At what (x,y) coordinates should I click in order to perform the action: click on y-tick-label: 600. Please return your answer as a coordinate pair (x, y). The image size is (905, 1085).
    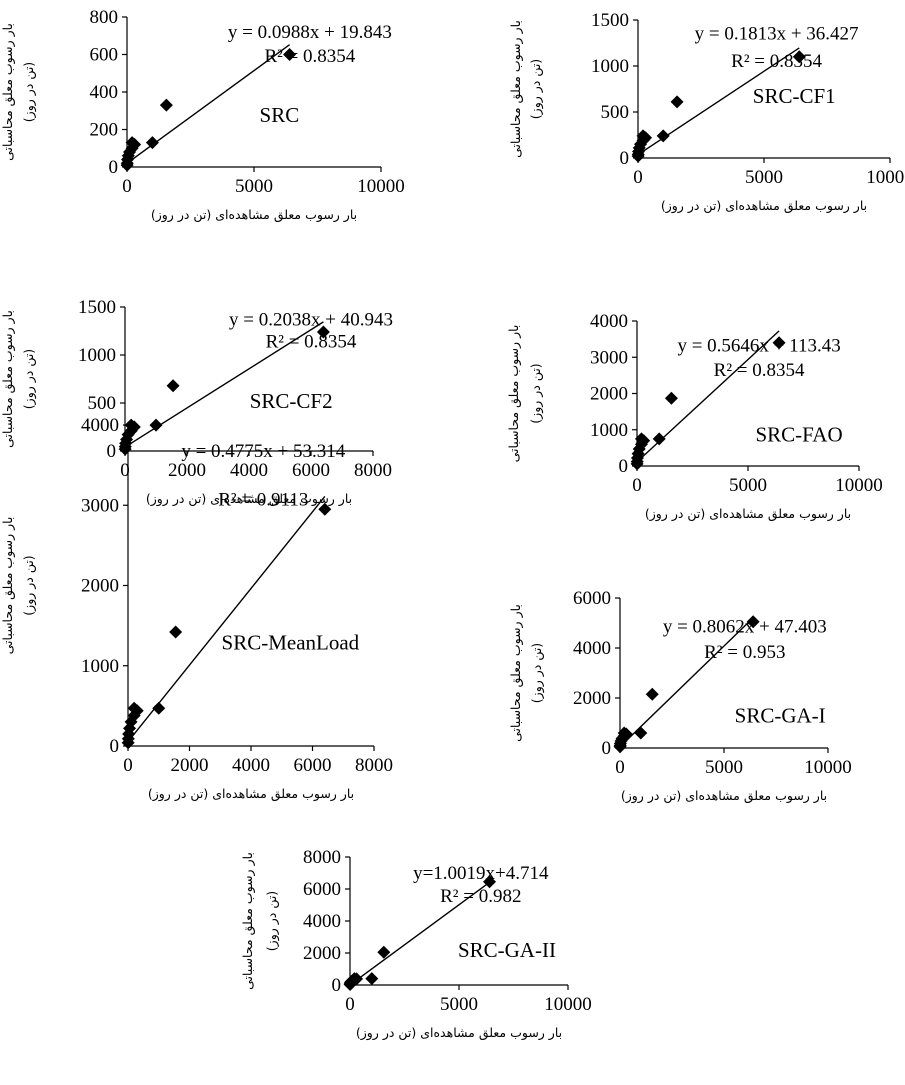
    Looking at the image, I should click on (104, 55).